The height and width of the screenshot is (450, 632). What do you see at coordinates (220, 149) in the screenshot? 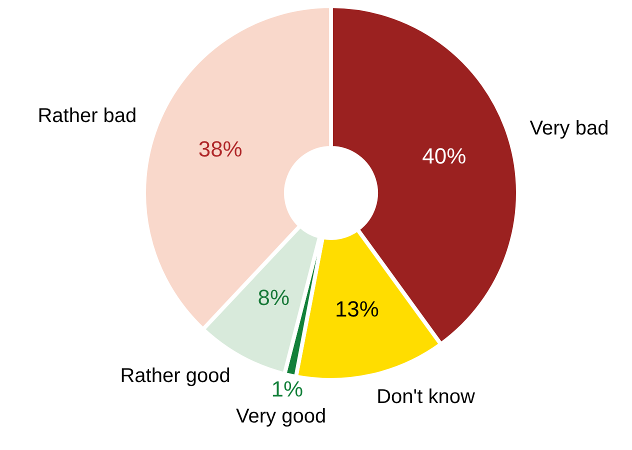
I see `data-label: 38%` at bounding box center [220, 149].